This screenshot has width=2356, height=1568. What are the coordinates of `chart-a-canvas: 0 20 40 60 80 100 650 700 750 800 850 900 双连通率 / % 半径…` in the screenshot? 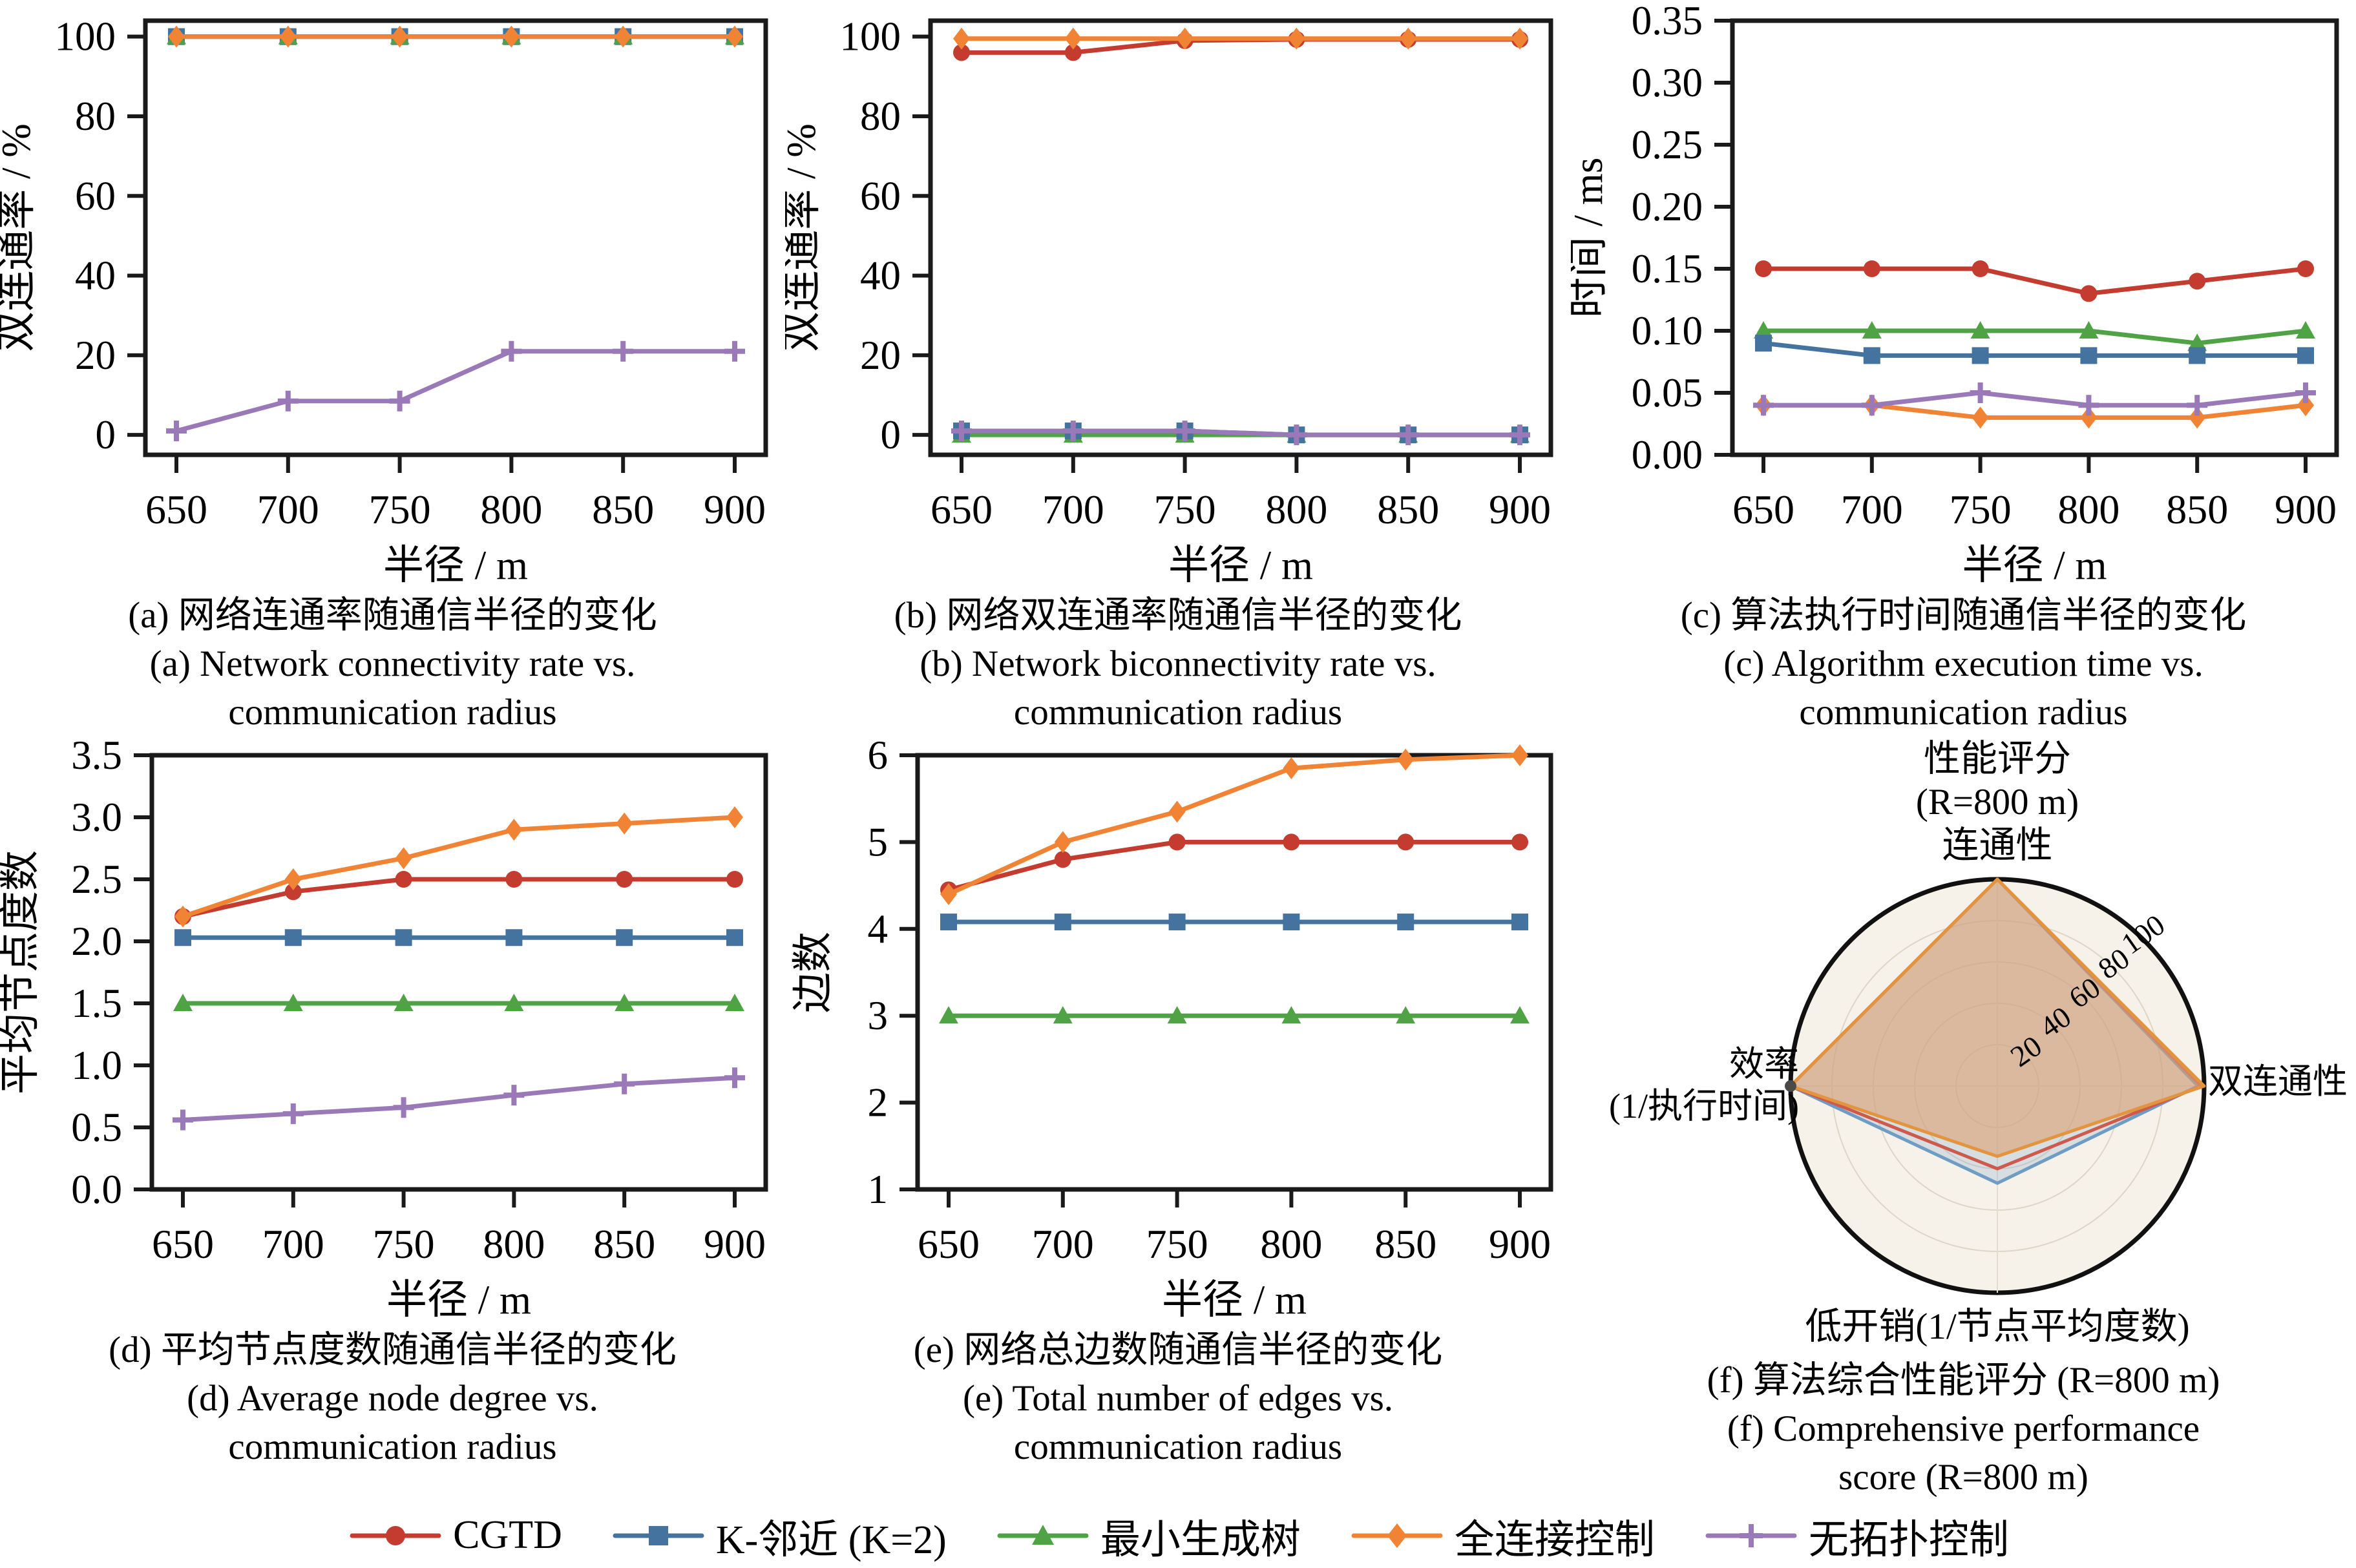 It's located at (384, 300).